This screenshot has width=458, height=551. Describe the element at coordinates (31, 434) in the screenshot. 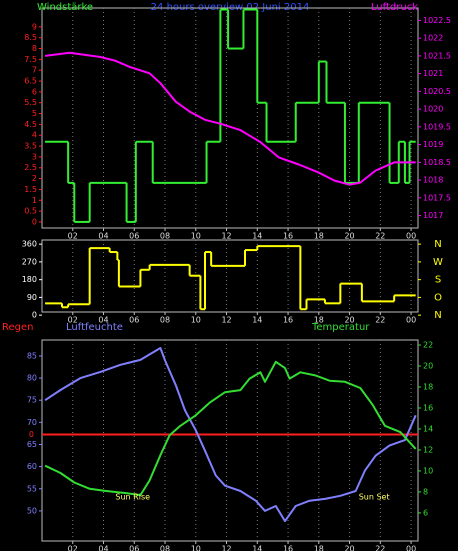

I see `rain-tick-label: 0` at that location.